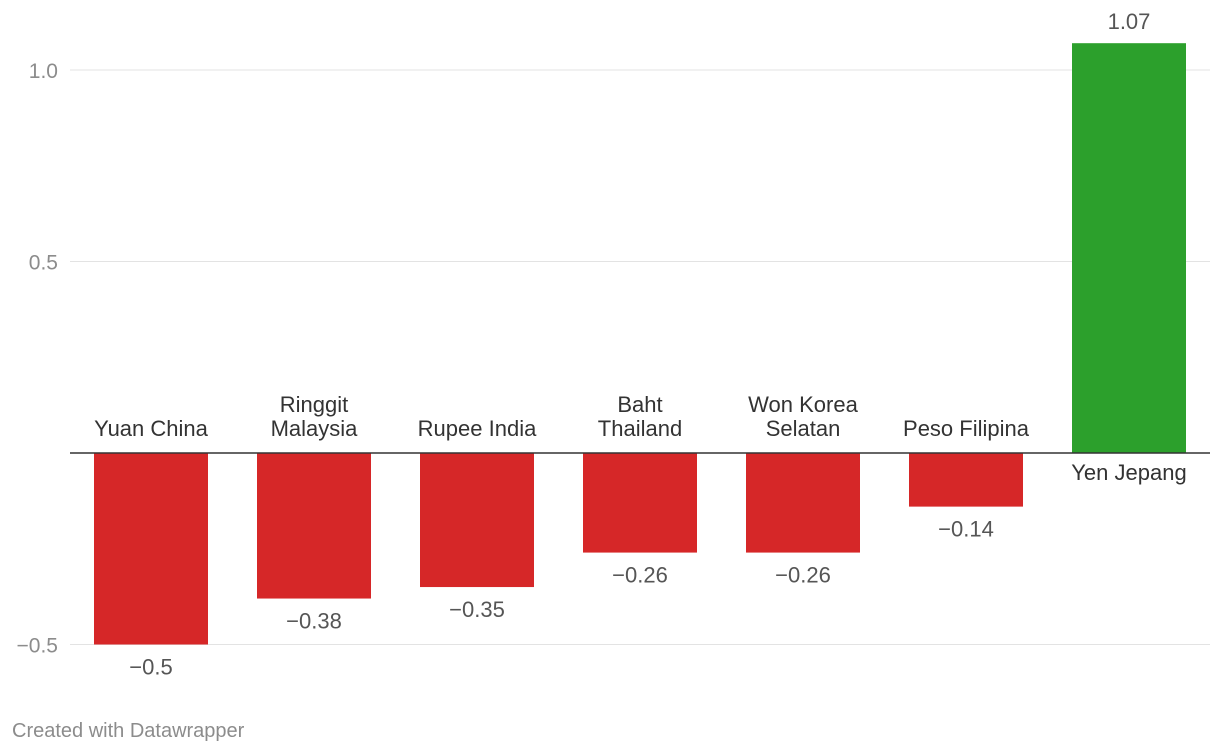 This screenshot has width=1220, height=756. Describe the element at coordinates (1128, 472) in the screenshot. I see `category-label: Yen Jepang` at that location.